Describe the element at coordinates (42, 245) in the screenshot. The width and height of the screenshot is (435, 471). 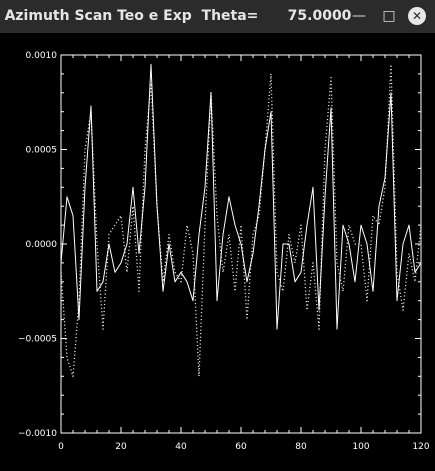
I see `y-tick-label: 0.0000` at that location.